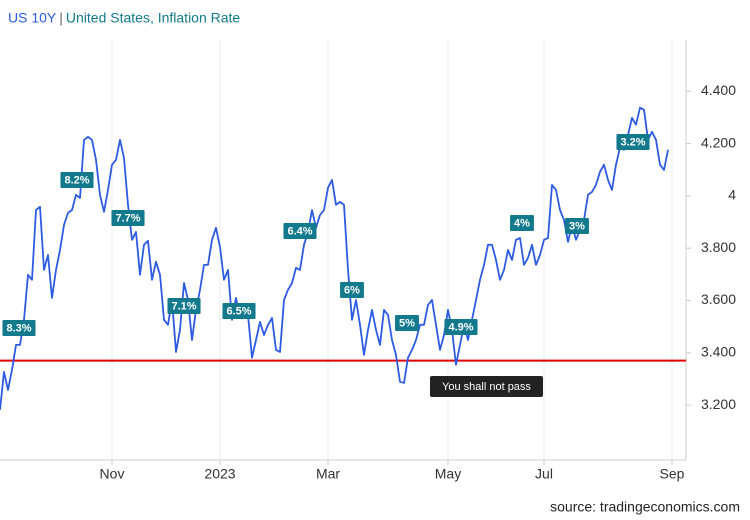 The height and width of the screenshot is (520, 750). Describe the element at coordinates (328, 474) in the screenshot. I see `x-tick-label: Mar` at that location.